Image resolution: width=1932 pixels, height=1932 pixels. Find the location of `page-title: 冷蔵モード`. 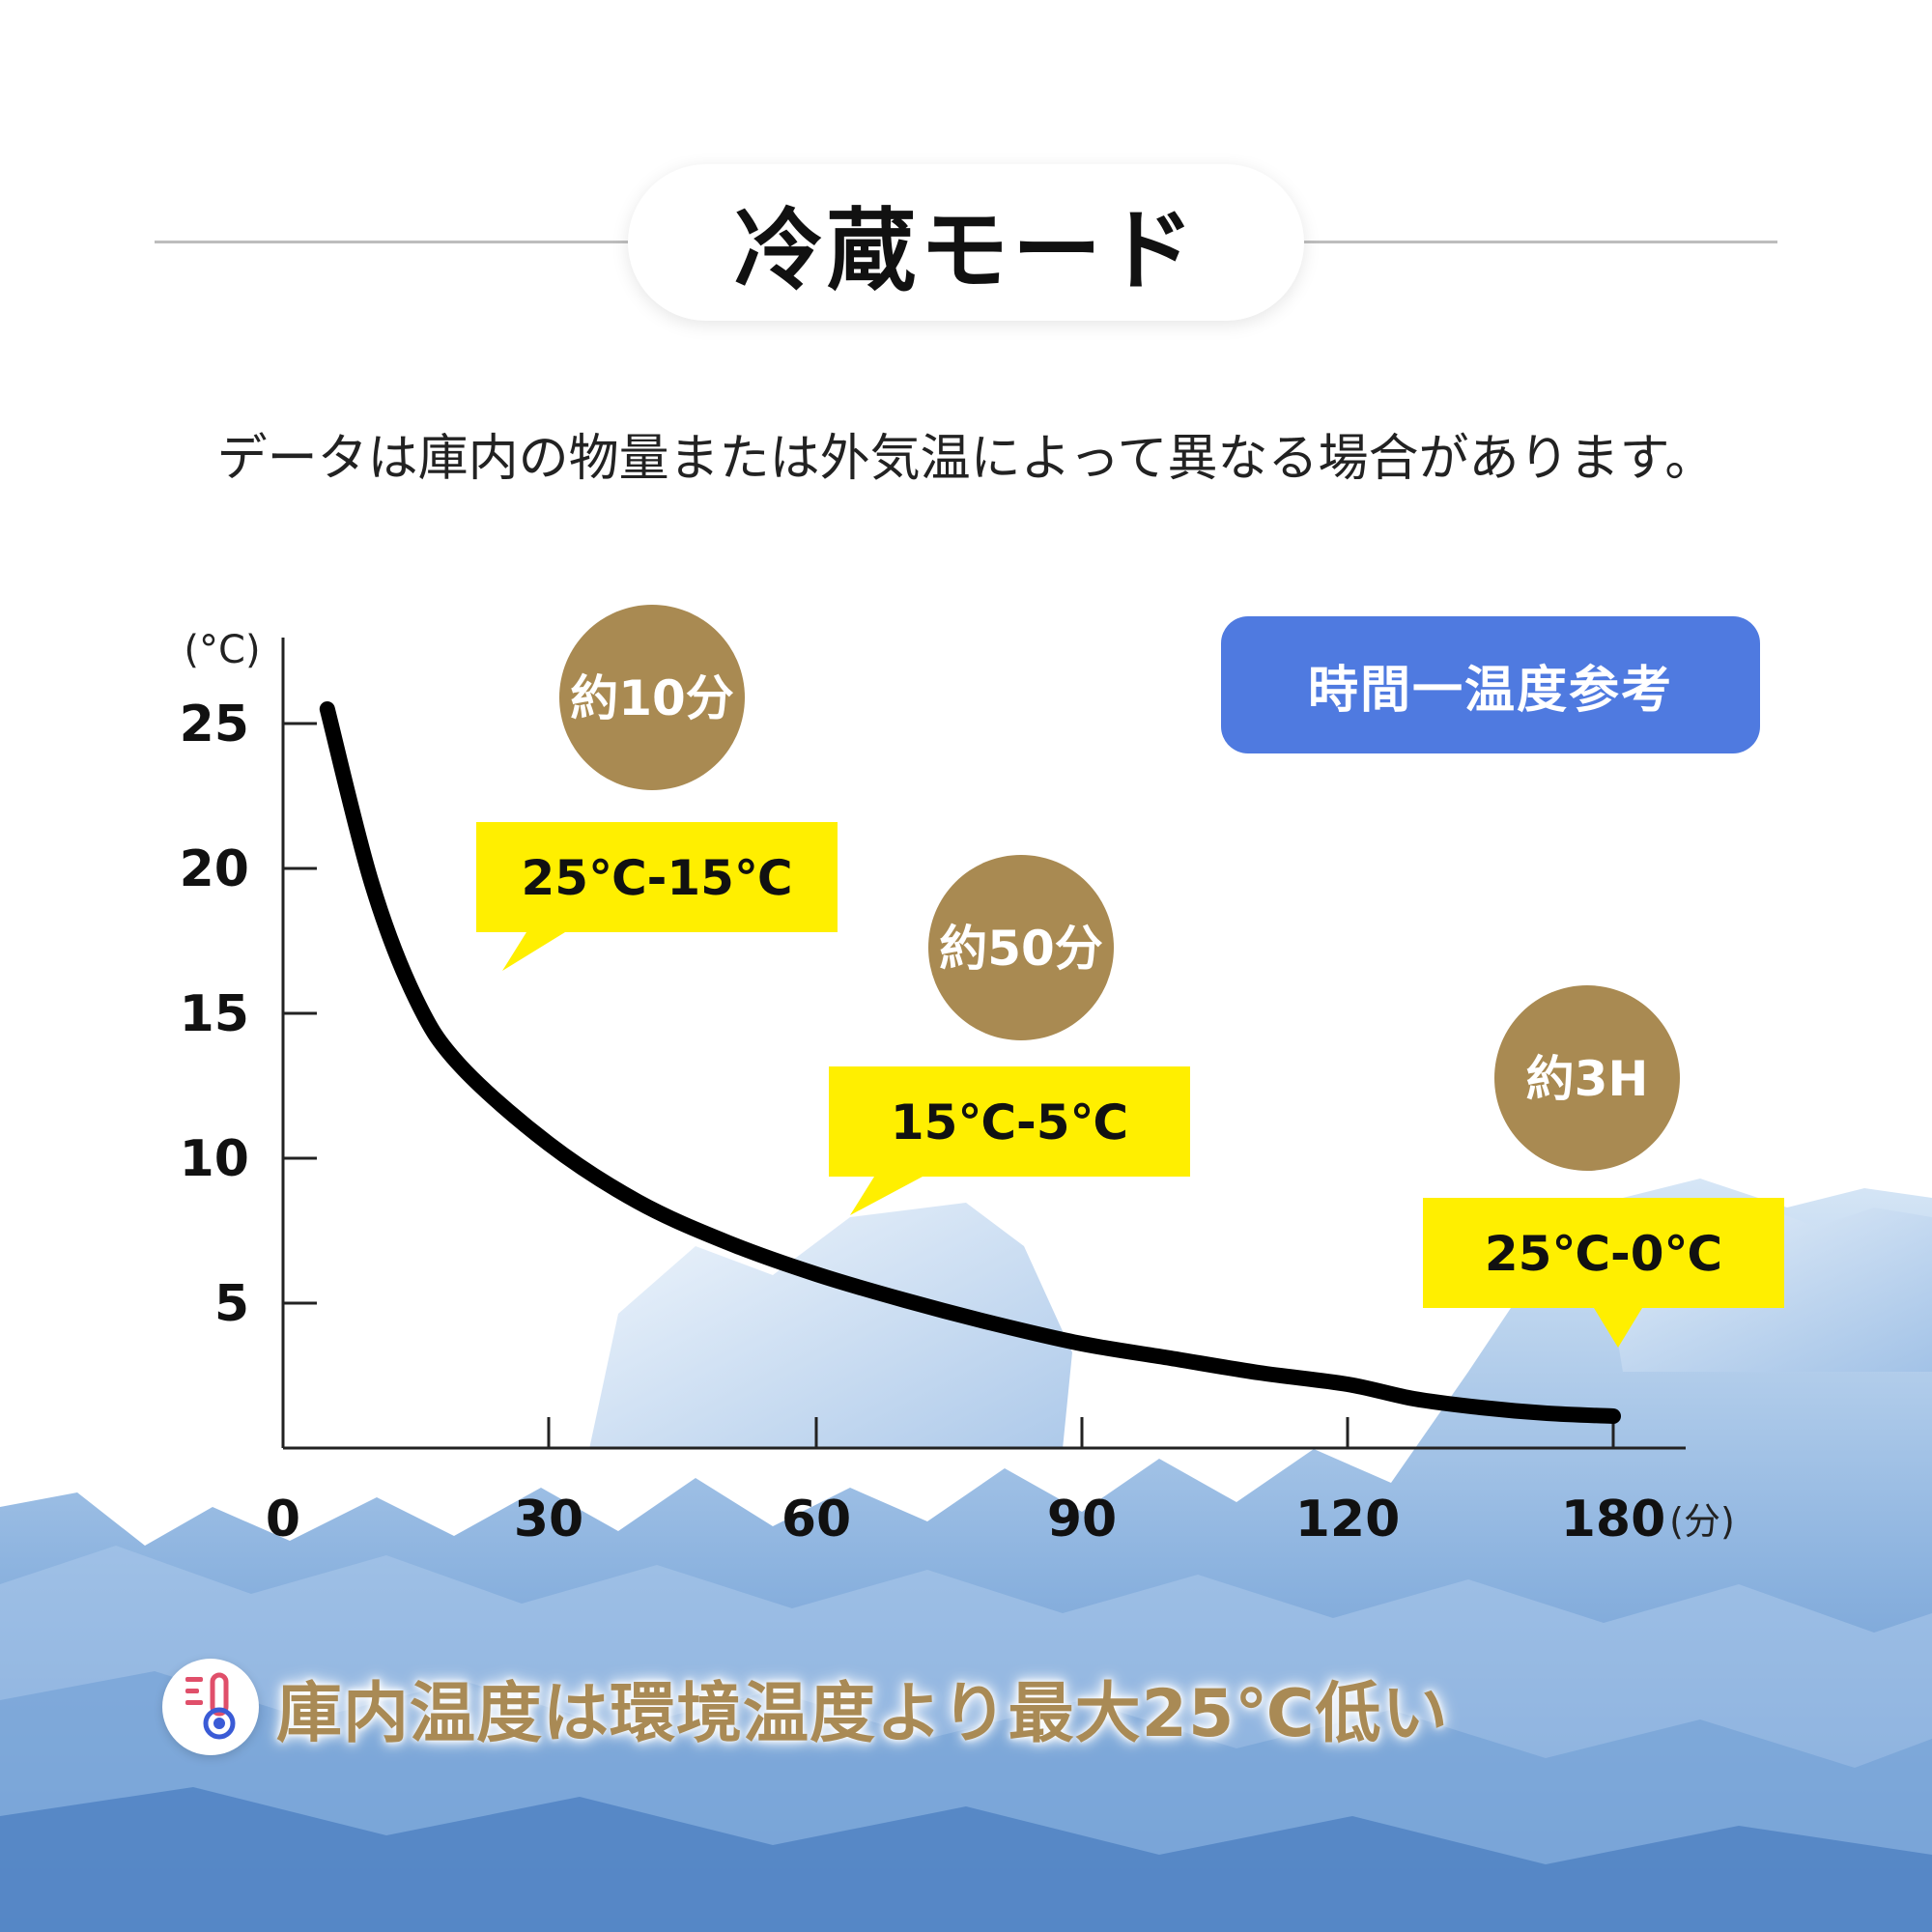

page-title: 冷蔵モード is located at coordinates (965, 250).